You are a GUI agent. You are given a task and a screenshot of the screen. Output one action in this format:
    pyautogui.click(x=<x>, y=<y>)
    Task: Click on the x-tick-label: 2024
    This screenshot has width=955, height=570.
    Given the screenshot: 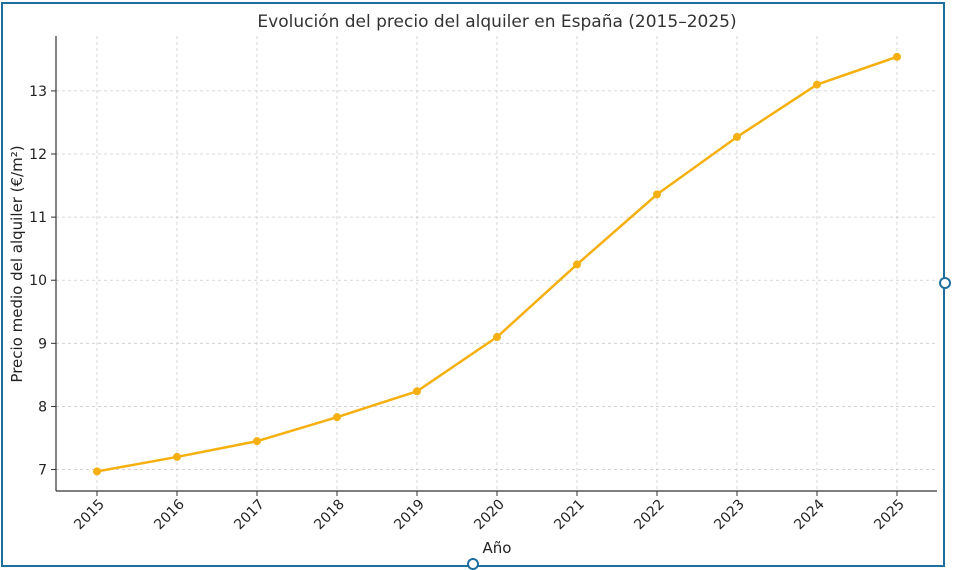 What is the action you would take?
    pyautogui.click(x=809, y=514)
    